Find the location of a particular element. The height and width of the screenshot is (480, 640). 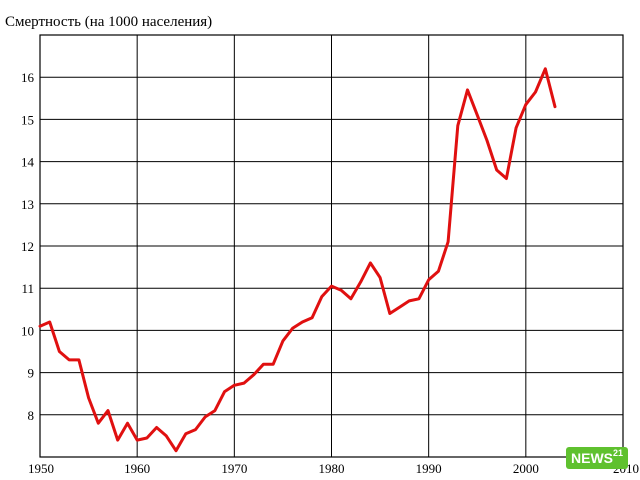

x-axis-ticks: 1950196019701980199020002010 is located at coordinates (333, 468).